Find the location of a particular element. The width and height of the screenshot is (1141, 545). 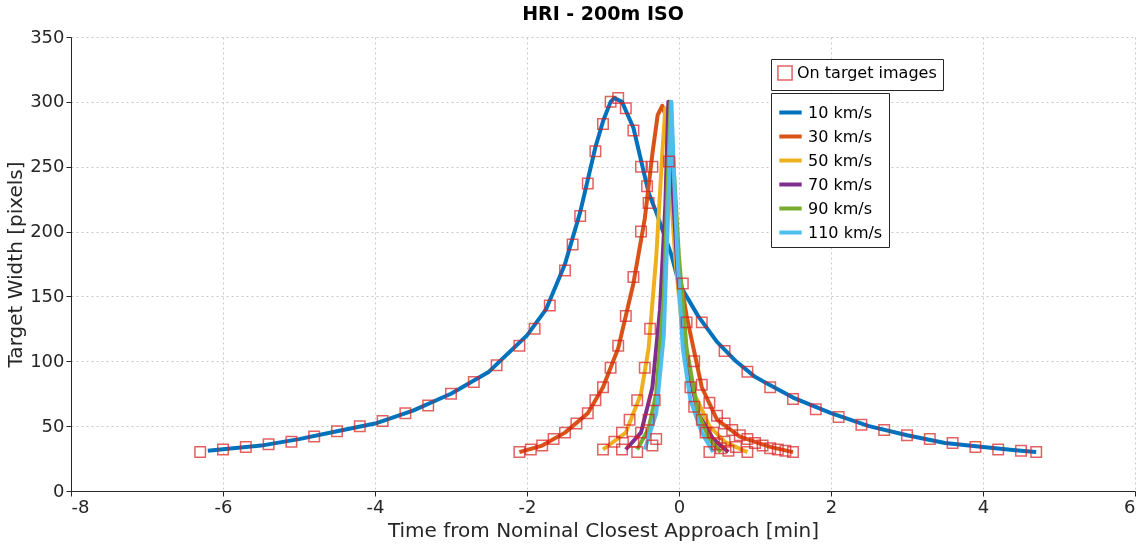

legend-label: 30 km/s is located at coordinates (840, 136).